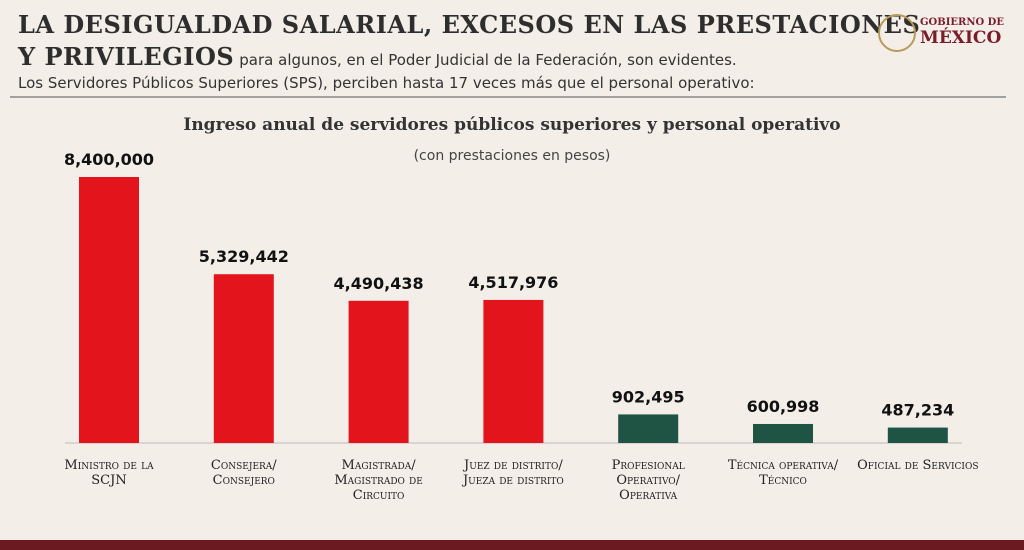  I want to click on value-label: 4,490,438, so click(379, 283).